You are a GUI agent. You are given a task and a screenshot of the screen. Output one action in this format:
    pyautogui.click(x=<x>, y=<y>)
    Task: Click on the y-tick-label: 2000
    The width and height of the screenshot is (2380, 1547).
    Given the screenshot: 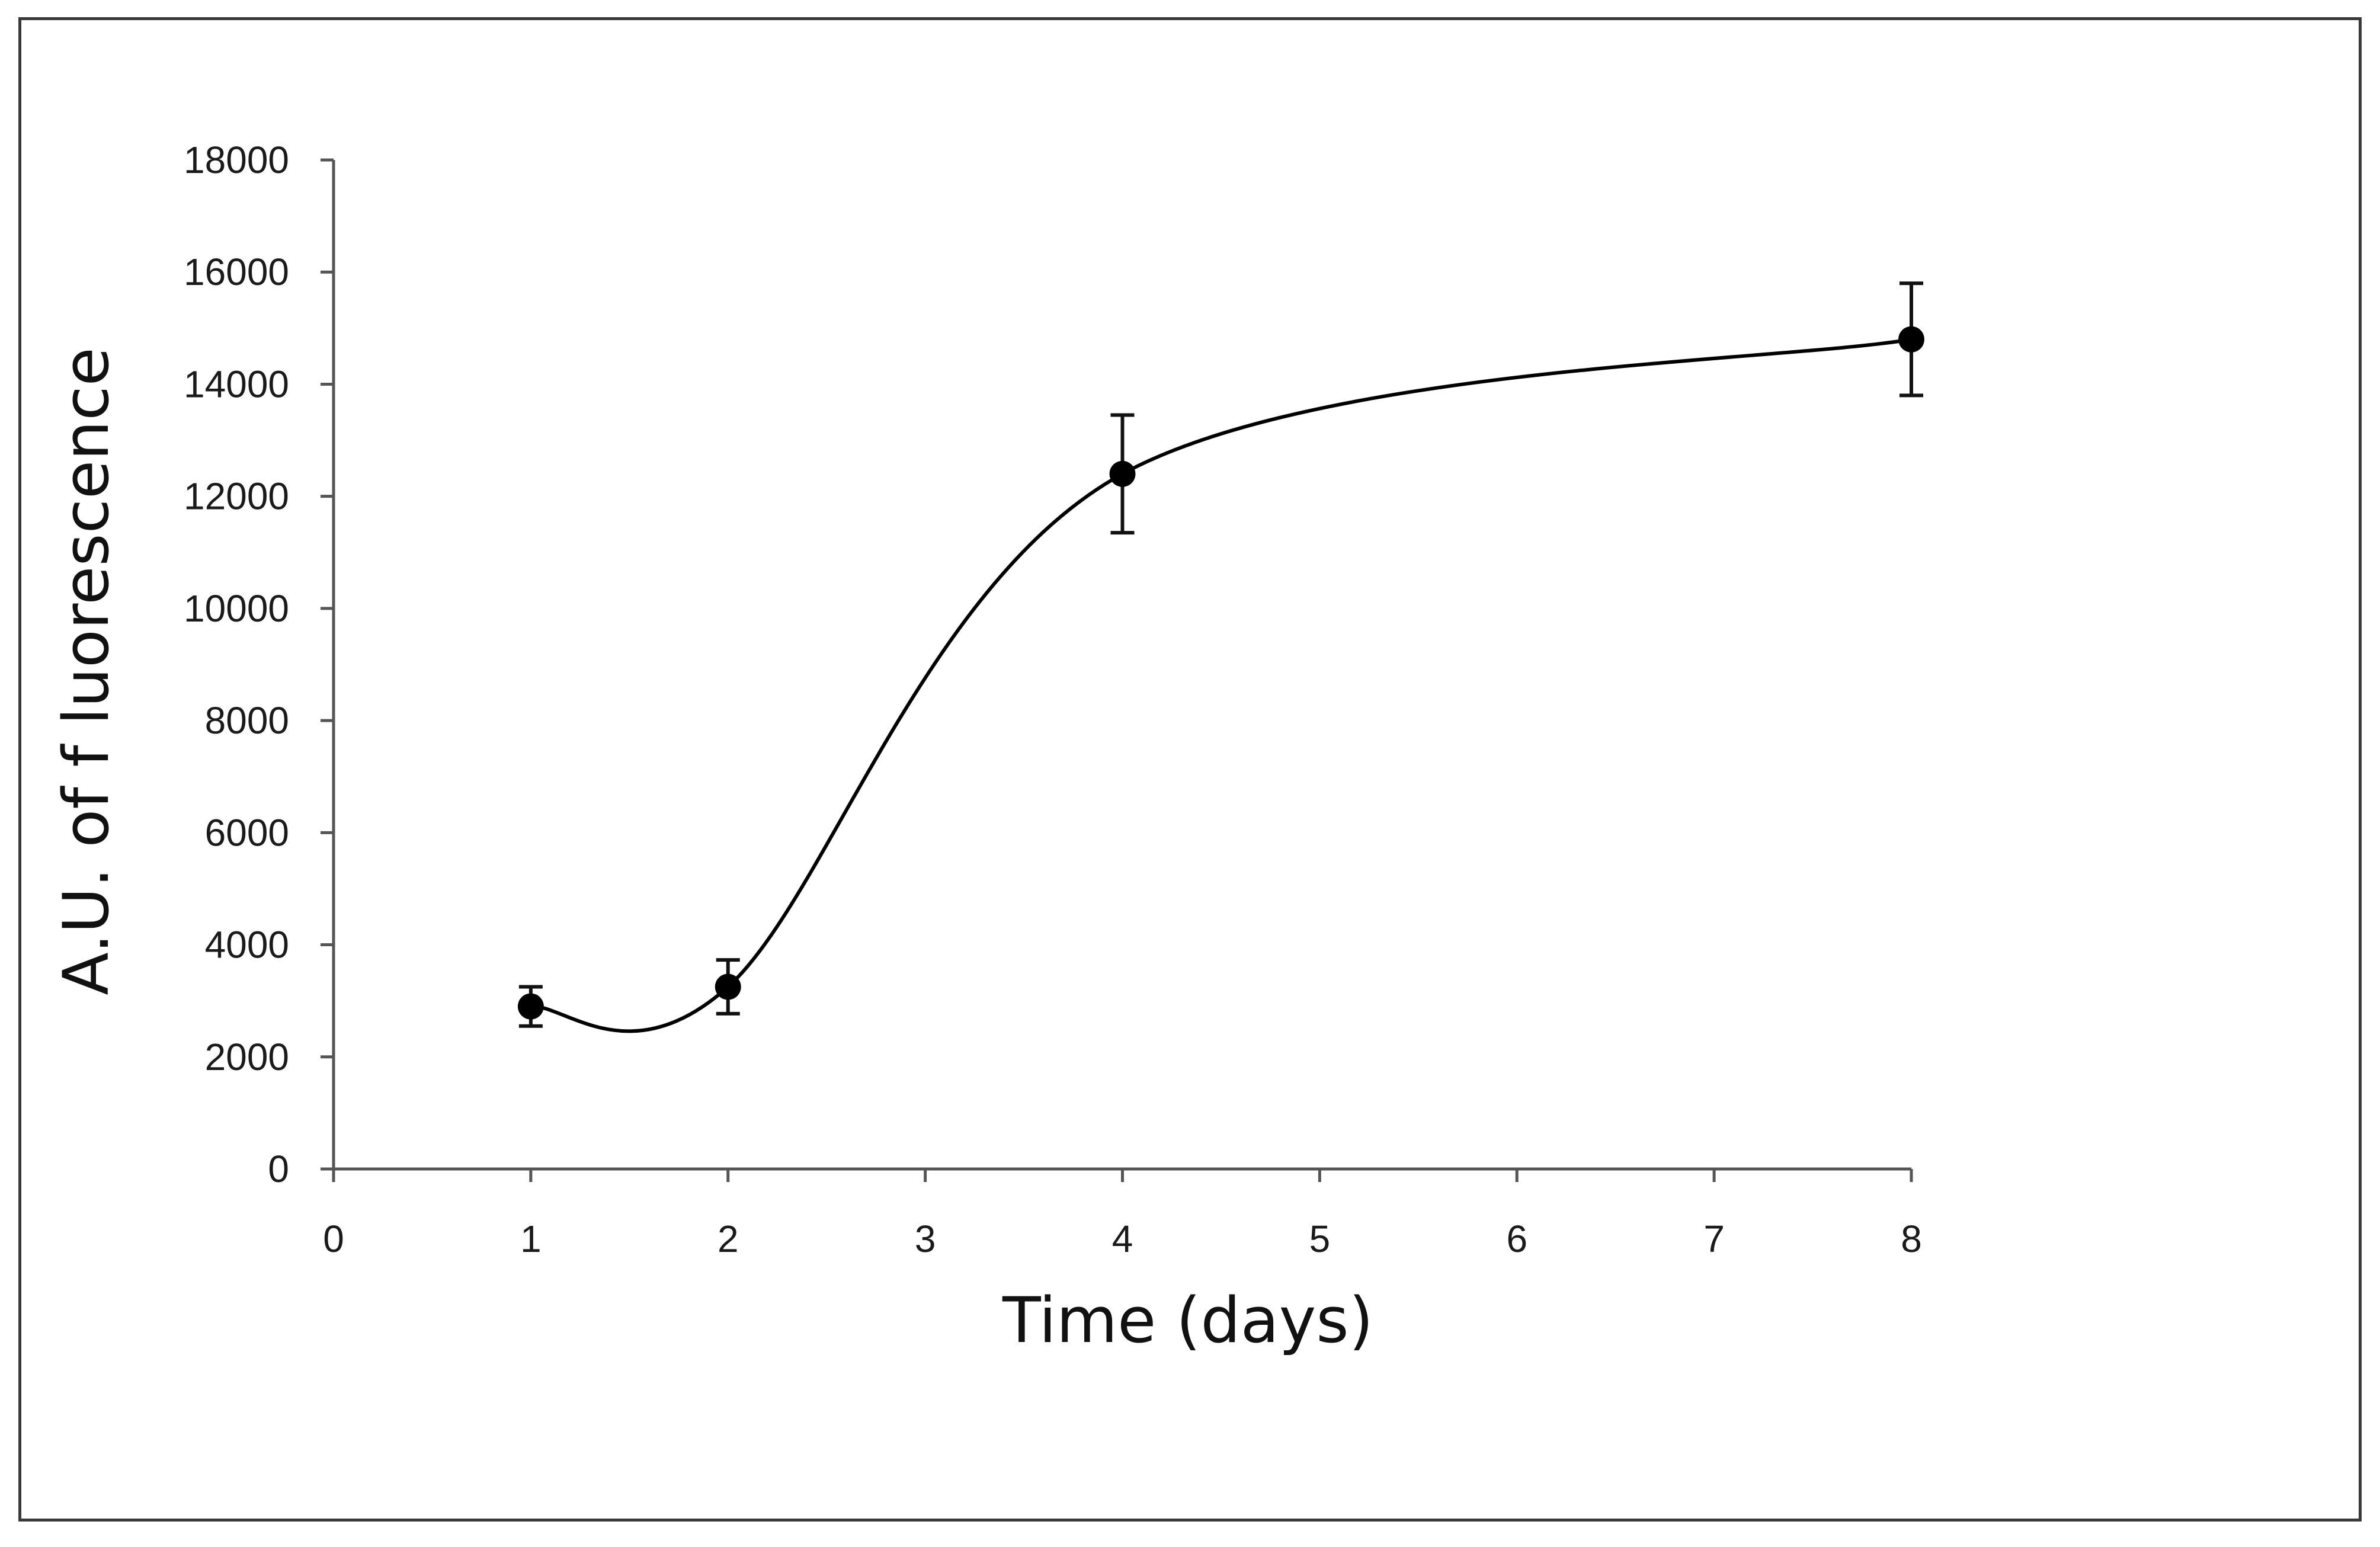 What is the action you would take?
    pyautogui.click(x=247, y=1057)
    